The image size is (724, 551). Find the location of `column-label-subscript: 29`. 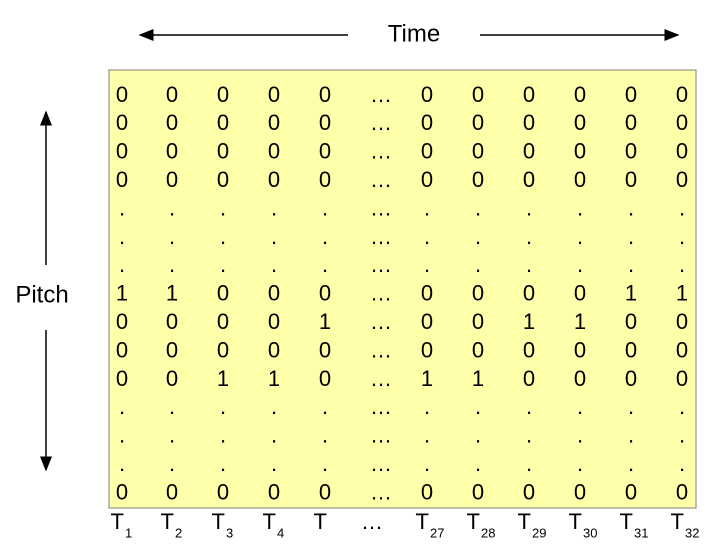

column-label-subscript: 29 is located at coordinates (539, 532).